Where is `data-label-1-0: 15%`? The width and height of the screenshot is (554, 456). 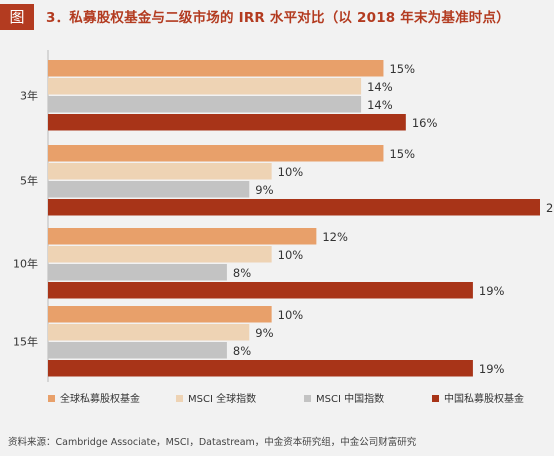 data-label-1-0: 15% is located at coordinates (402, 154).